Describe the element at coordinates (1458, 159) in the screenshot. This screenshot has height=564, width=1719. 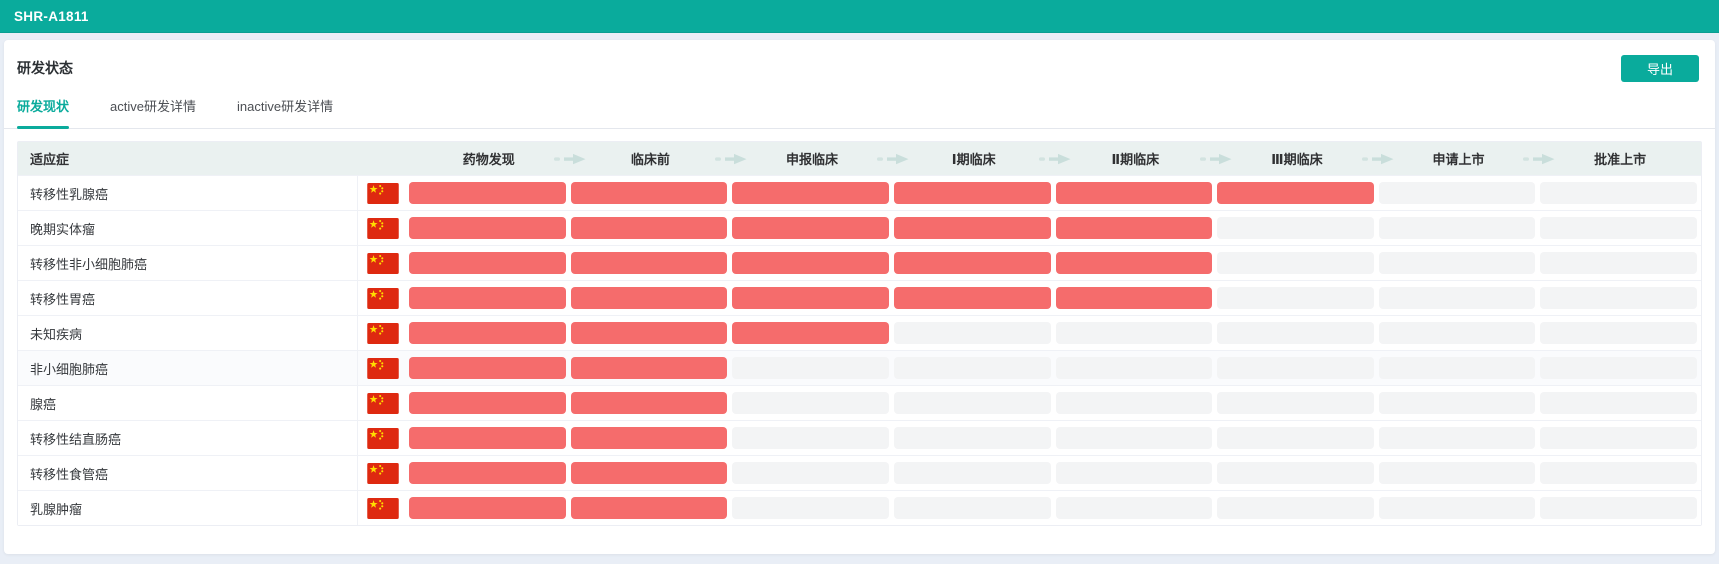
I see `phase-label: 申请上市` at that location.